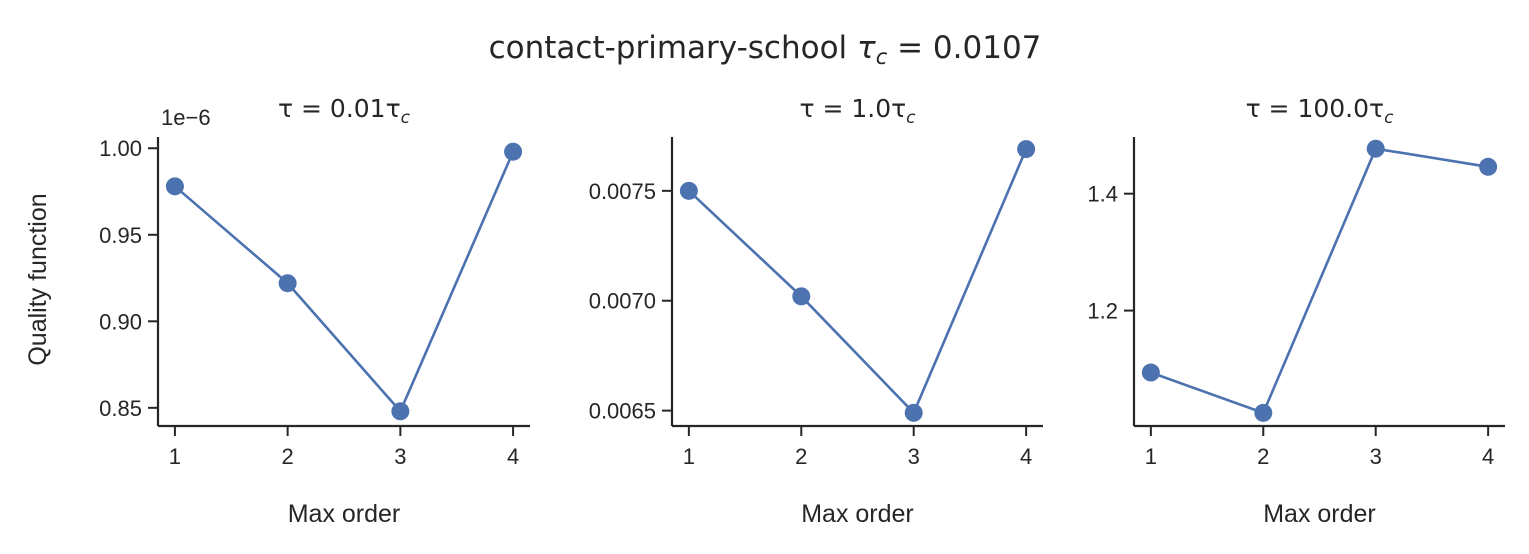 Image resolution: width=1529 pixels, height=554 pixels. Describe the element at coordinates (964, 48) in the screenshot. I see `figure-title-eq: = 0.0107` at that location.